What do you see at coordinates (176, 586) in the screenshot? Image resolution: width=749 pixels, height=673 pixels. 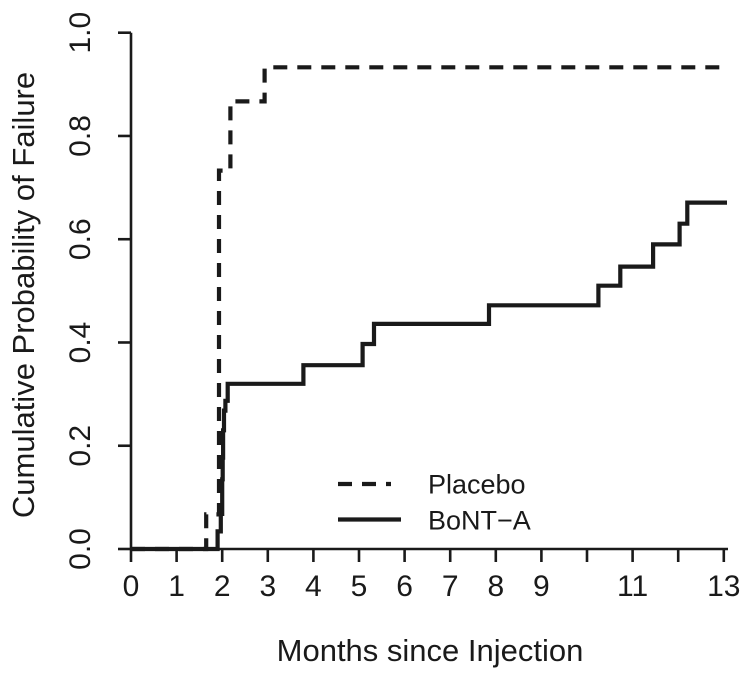 I see `x-tick-label: 1` at bounding box center [176, 586].